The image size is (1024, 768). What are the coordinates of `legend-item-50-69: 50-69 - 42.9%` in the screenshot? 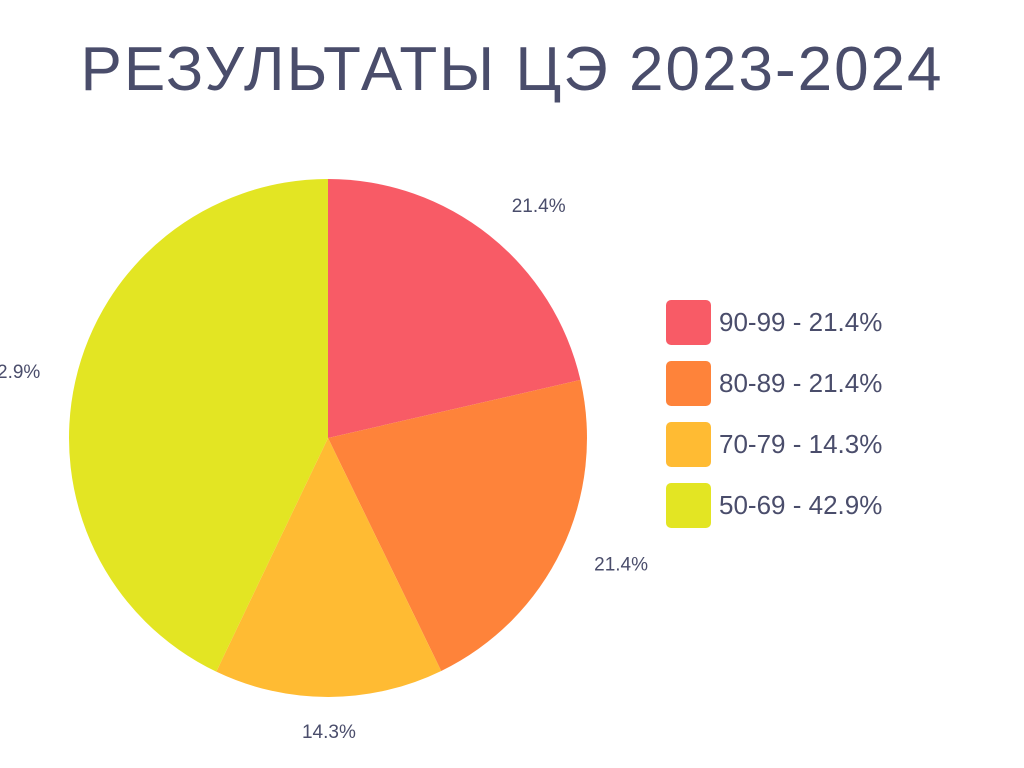 It's located at (774, 505).